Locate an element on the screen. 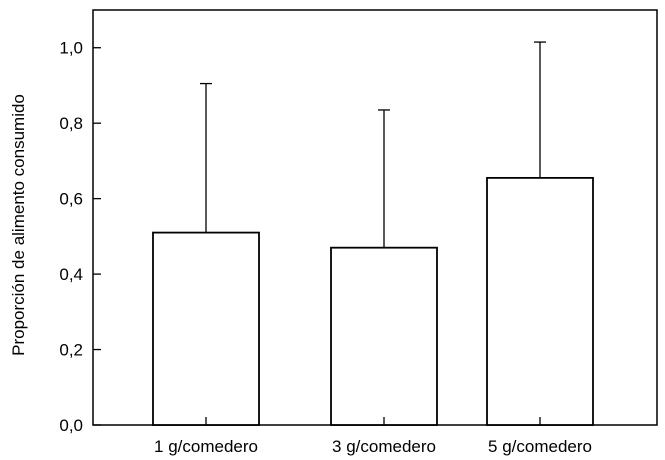 The width and height of the screenshot is (665, 460). x-axis: 1 g/comedero 3 g/comedero 5 g/comedero is located at coordinates (373, 436).